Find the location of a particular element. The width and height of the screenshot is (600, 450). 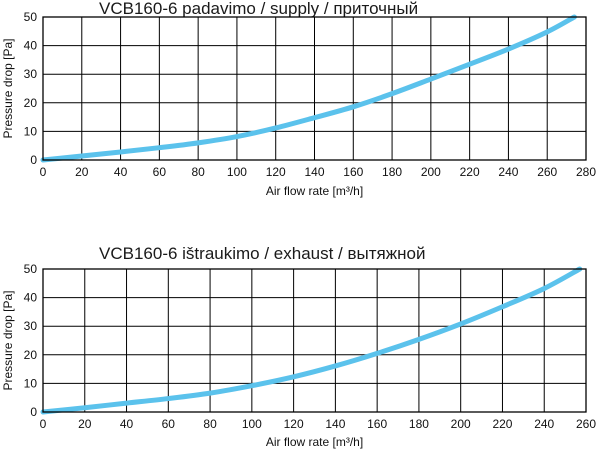

chart-title: VCB160-6 padavimo / supply / приточный is located at coordinates (258, 9).